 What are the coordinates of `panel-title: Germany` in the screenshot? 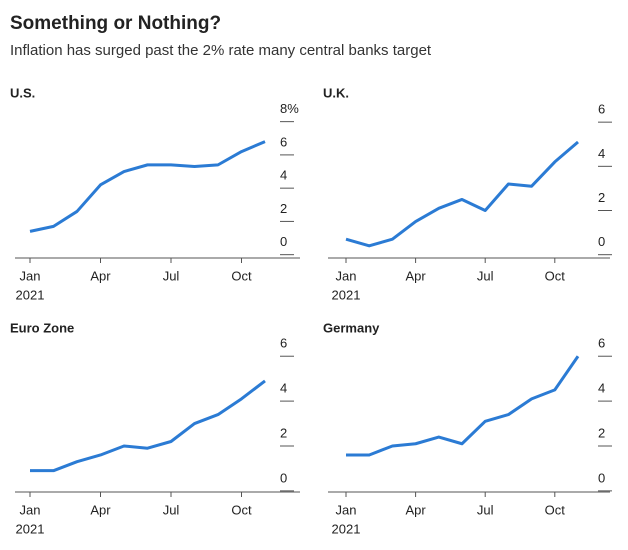 It's located at (351, 327).